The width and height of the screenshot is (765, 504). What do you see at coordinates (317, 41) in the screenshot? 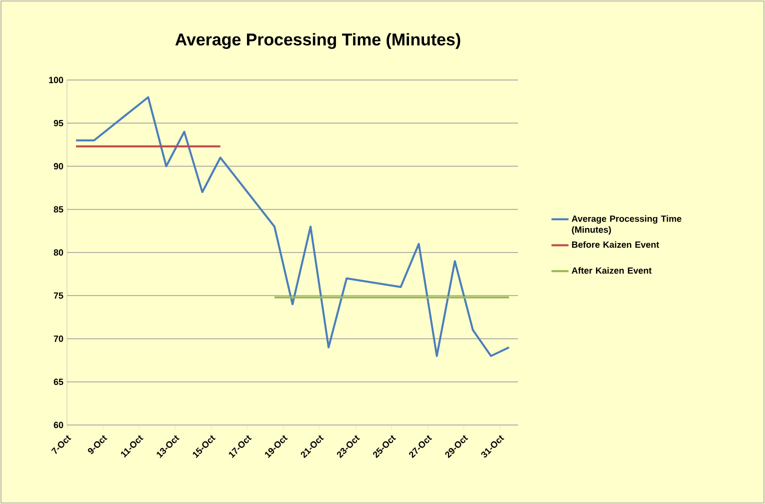
I see `chart-title: Average Processing Time (Minutes)` at bounding box center [317, 41].